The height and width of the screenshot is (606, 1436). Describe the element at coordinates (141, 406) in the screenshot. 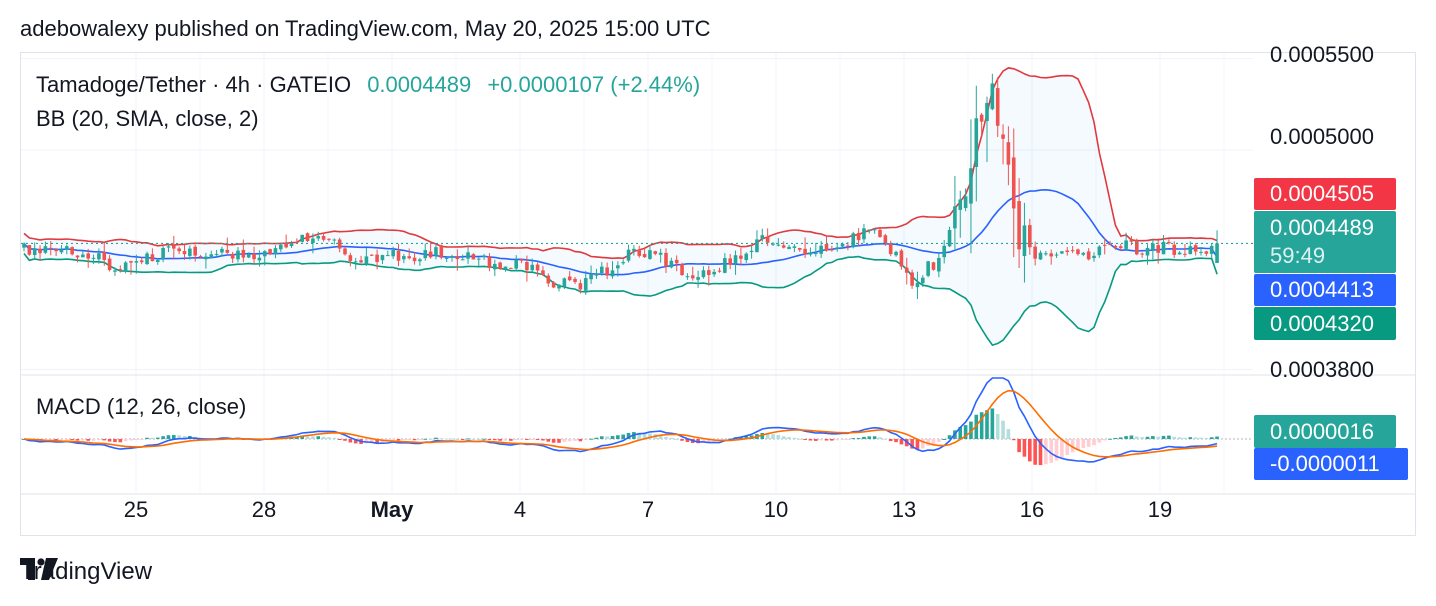

I see `macd-indicator-legend: MACD (12, 26, close)` at that location.